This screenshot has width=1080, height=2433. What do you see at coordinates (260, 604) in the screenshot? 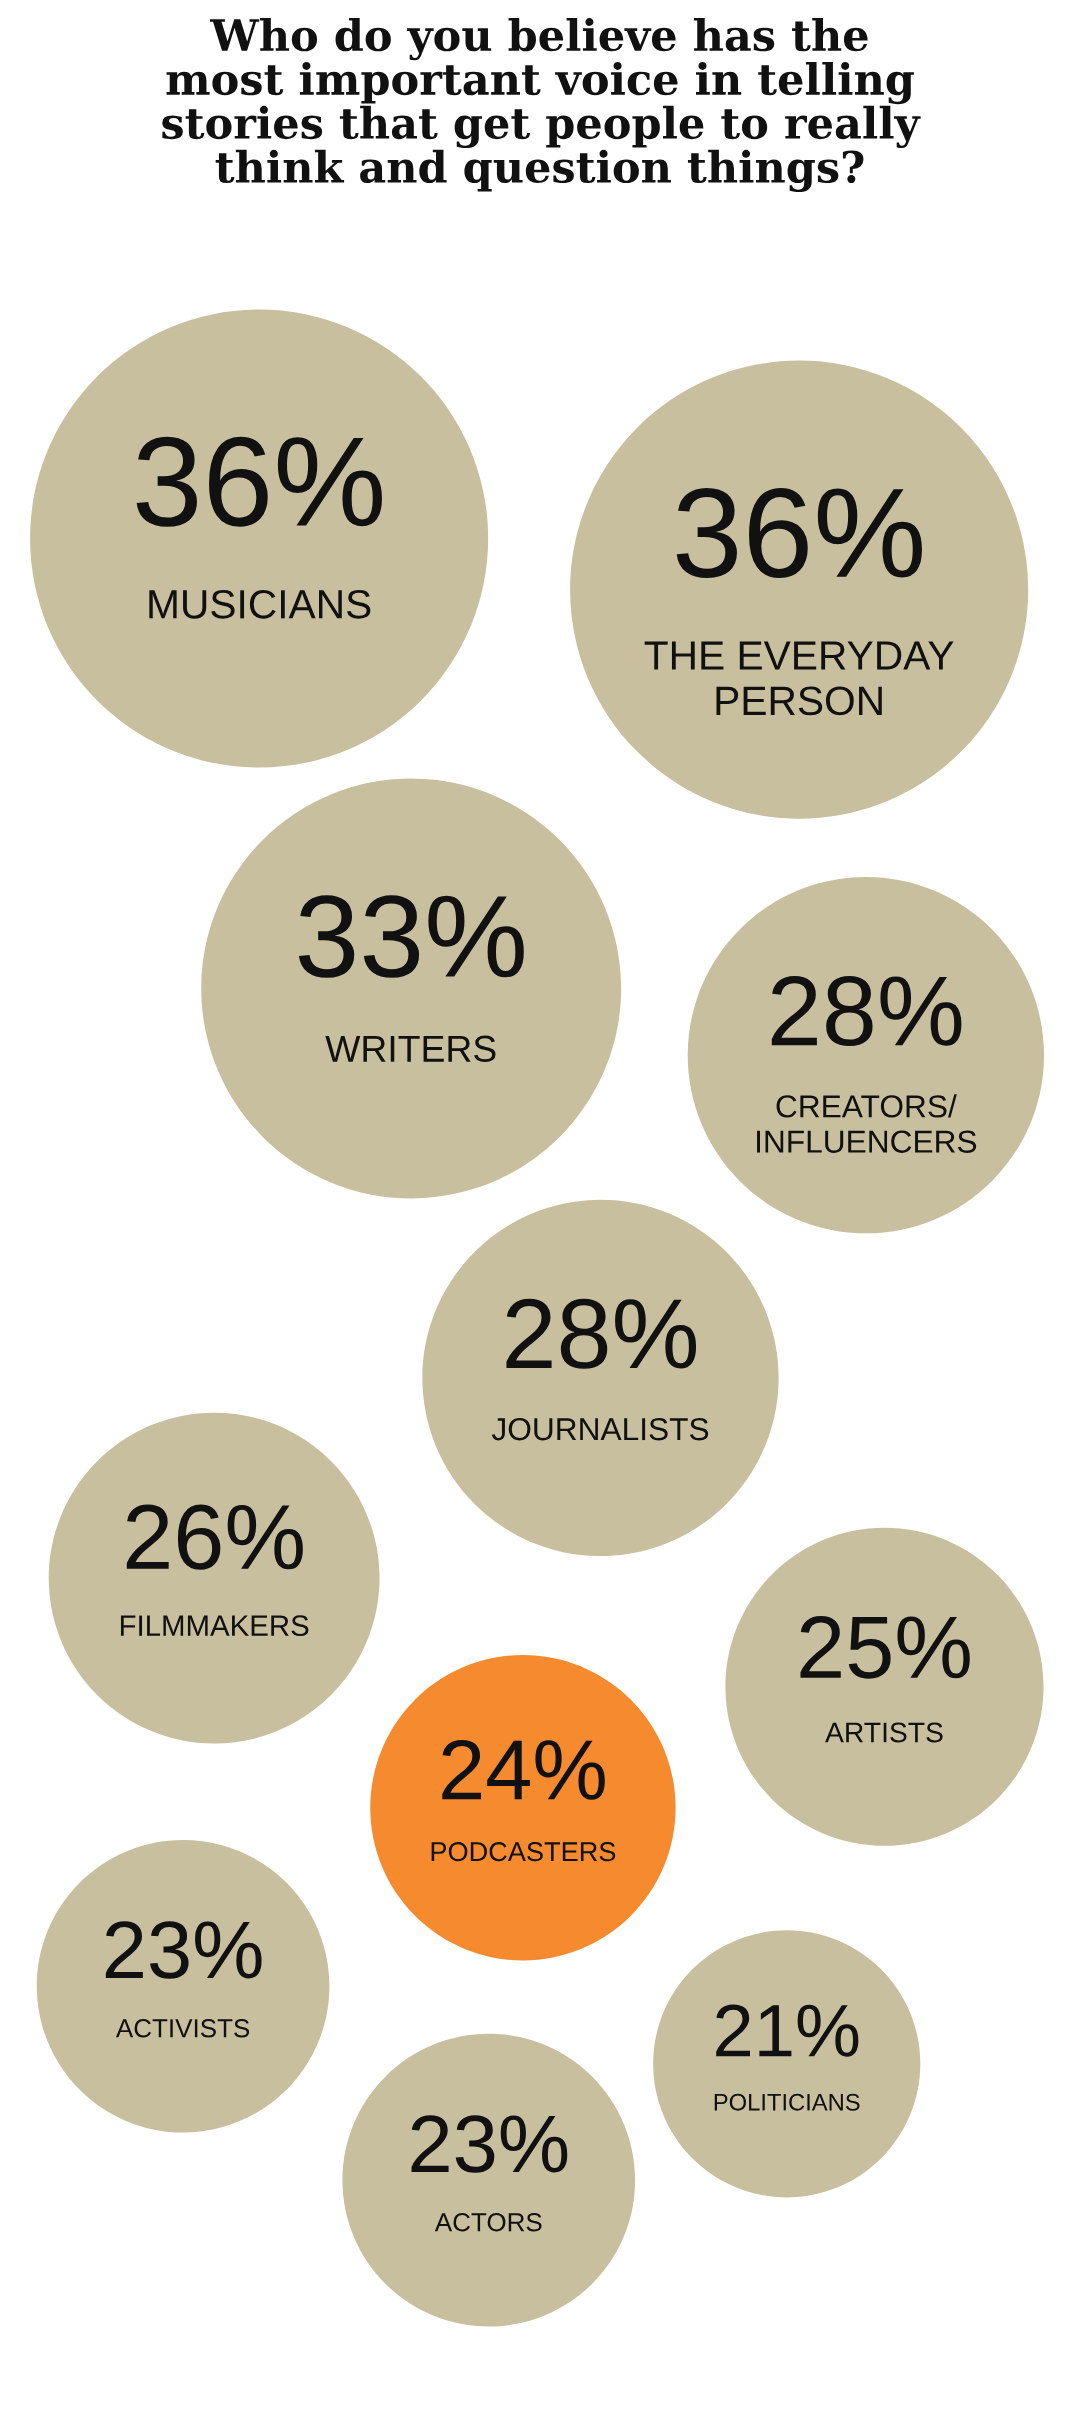
I see `category-label: MUSICIANS` at bounding box center [260, 604].